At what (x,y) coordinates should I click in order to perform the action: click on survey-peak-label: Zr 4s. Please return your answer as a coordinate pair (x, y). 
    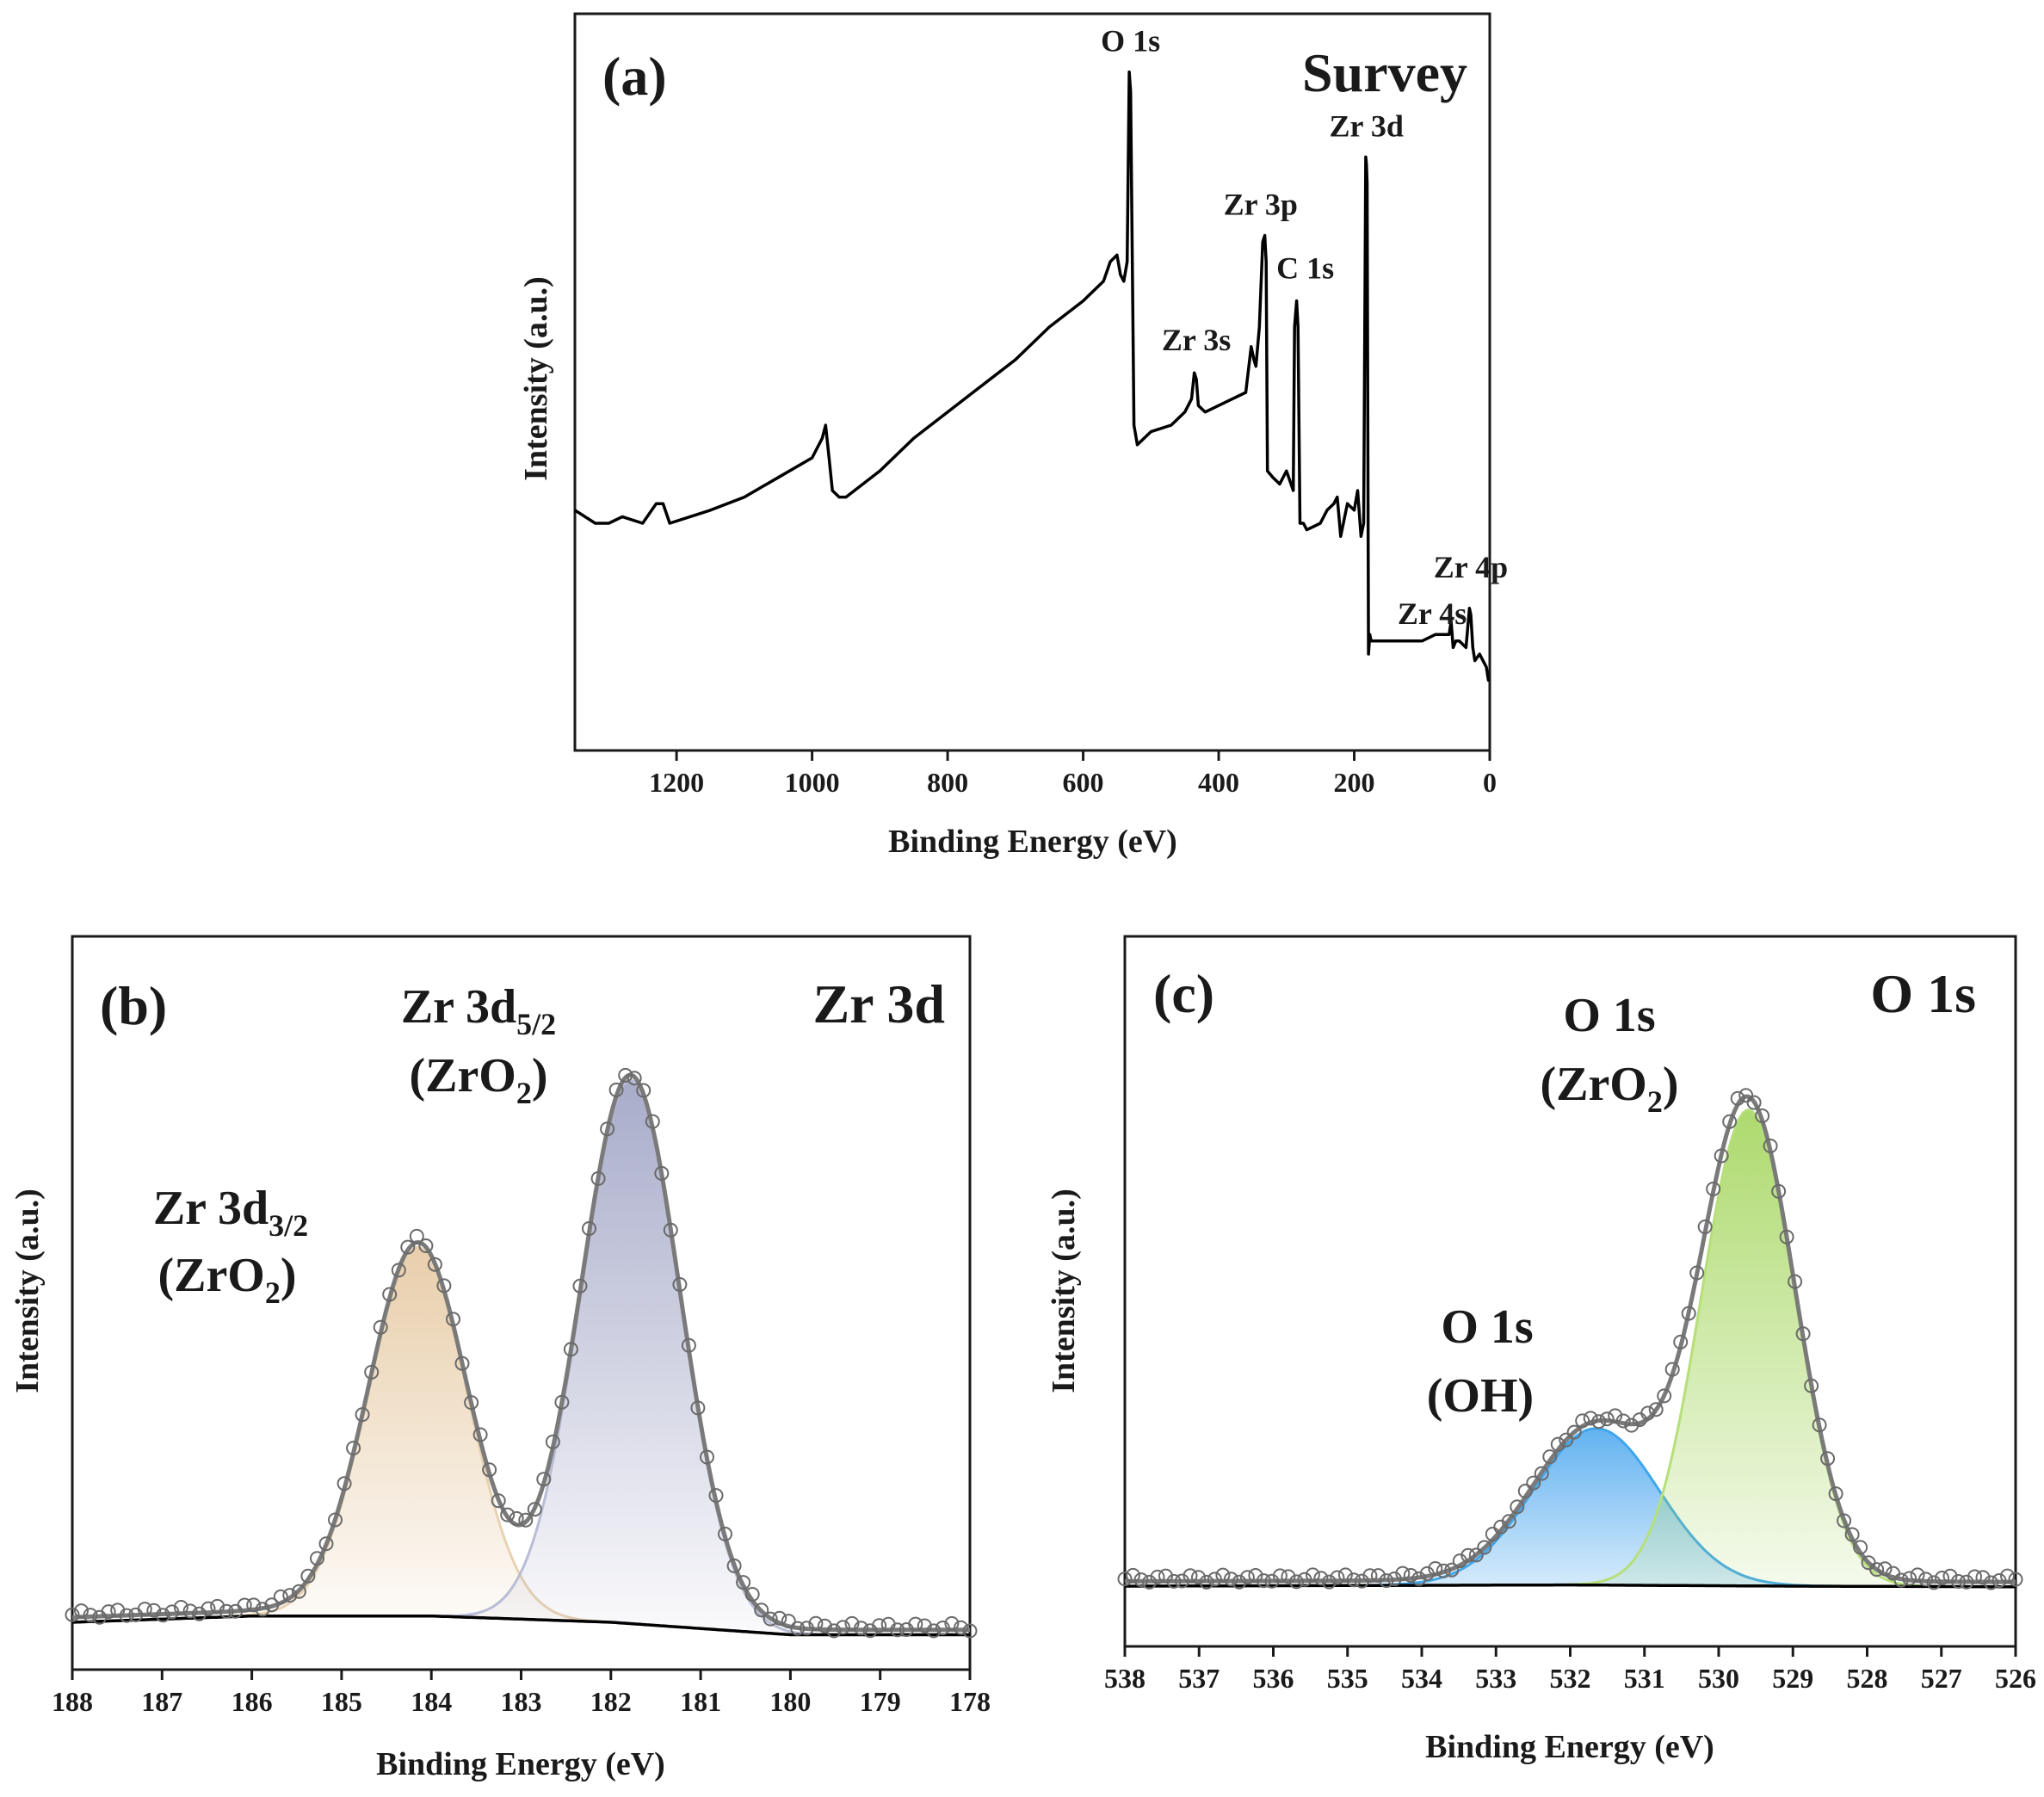
    Looking at the image, I should click on (1432, 613).